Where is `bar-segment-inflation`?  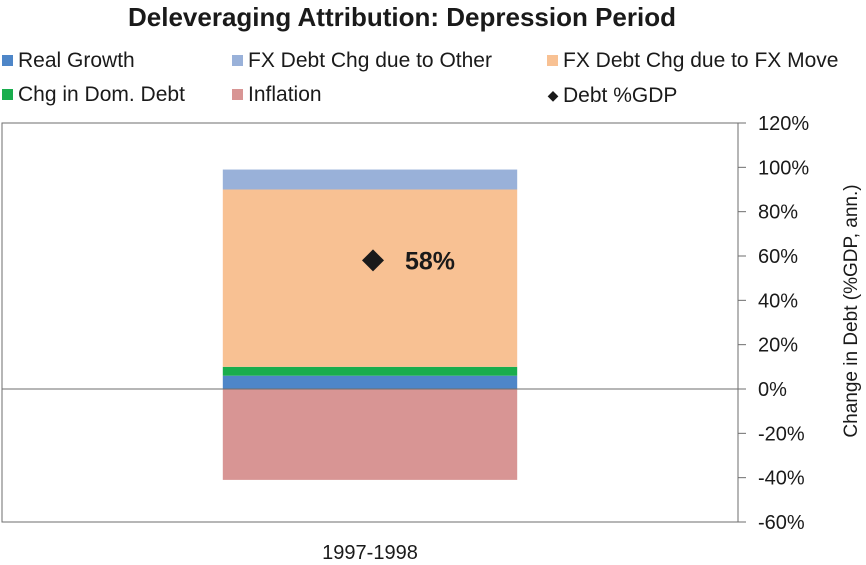
bar-segment-inflation is located at coordinates (370, 434).